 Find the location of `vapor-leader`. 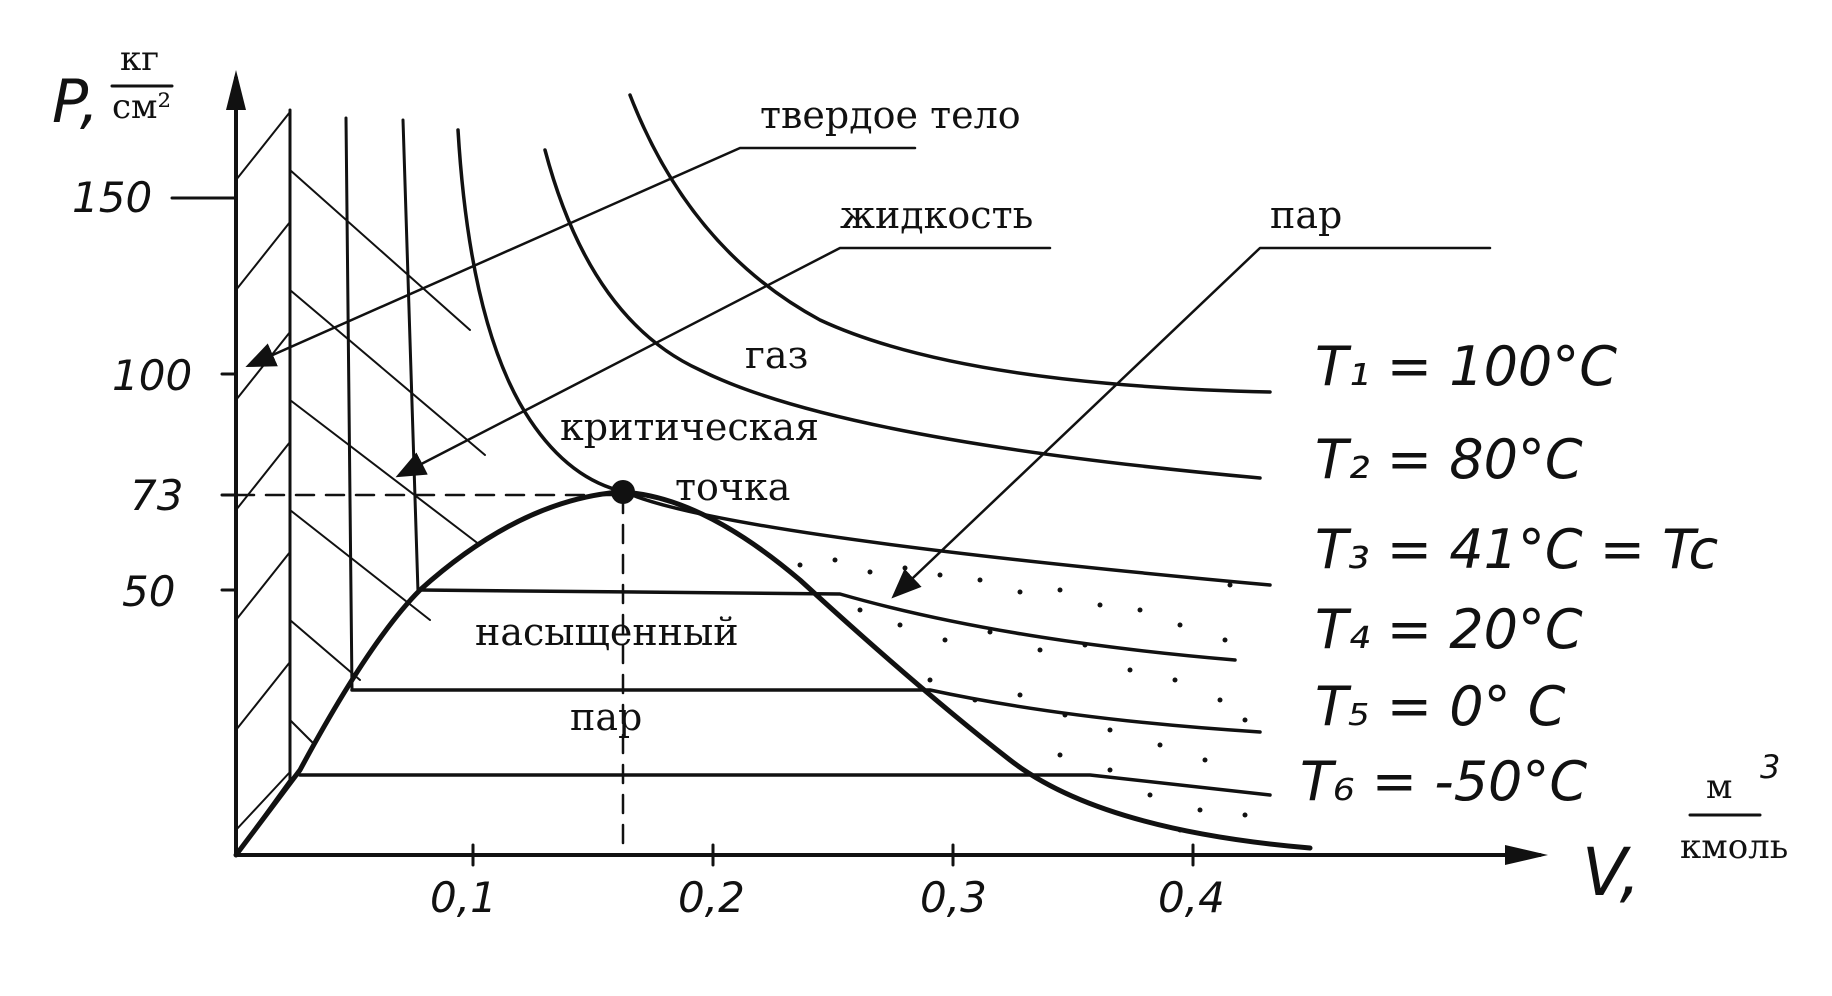

vapor-leader is located at coordinates (1191, 422).